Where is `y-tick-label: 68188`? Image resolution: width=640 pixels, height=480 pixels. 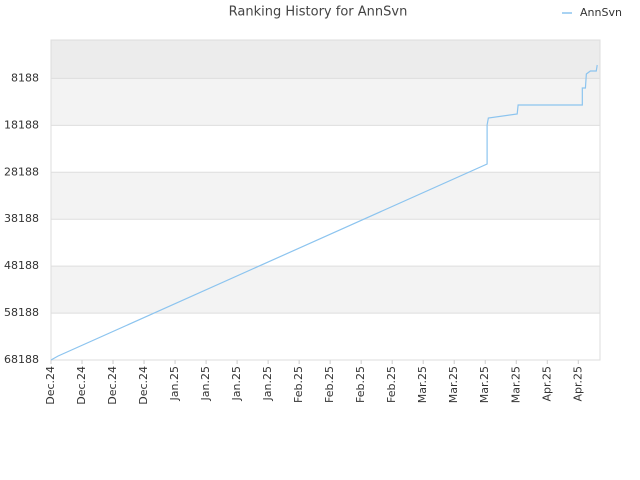 y-tick-label: 68188 is located at coordinates (21, 359).